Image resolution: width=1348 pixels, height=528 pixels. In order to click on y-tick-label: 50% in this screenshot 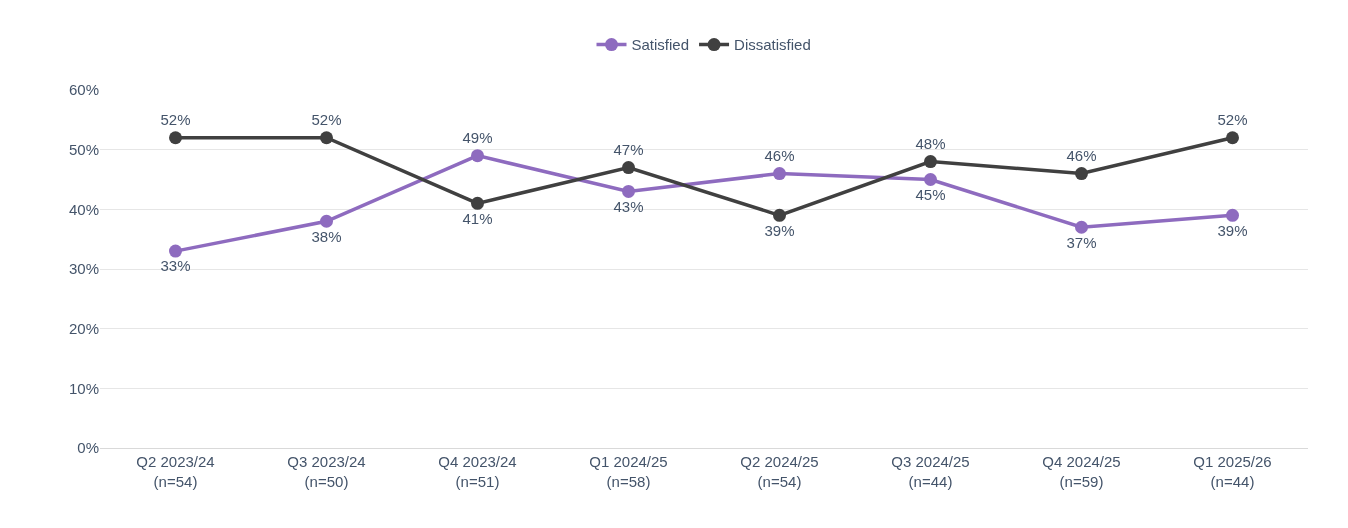, I will do `click(83, 149)`.